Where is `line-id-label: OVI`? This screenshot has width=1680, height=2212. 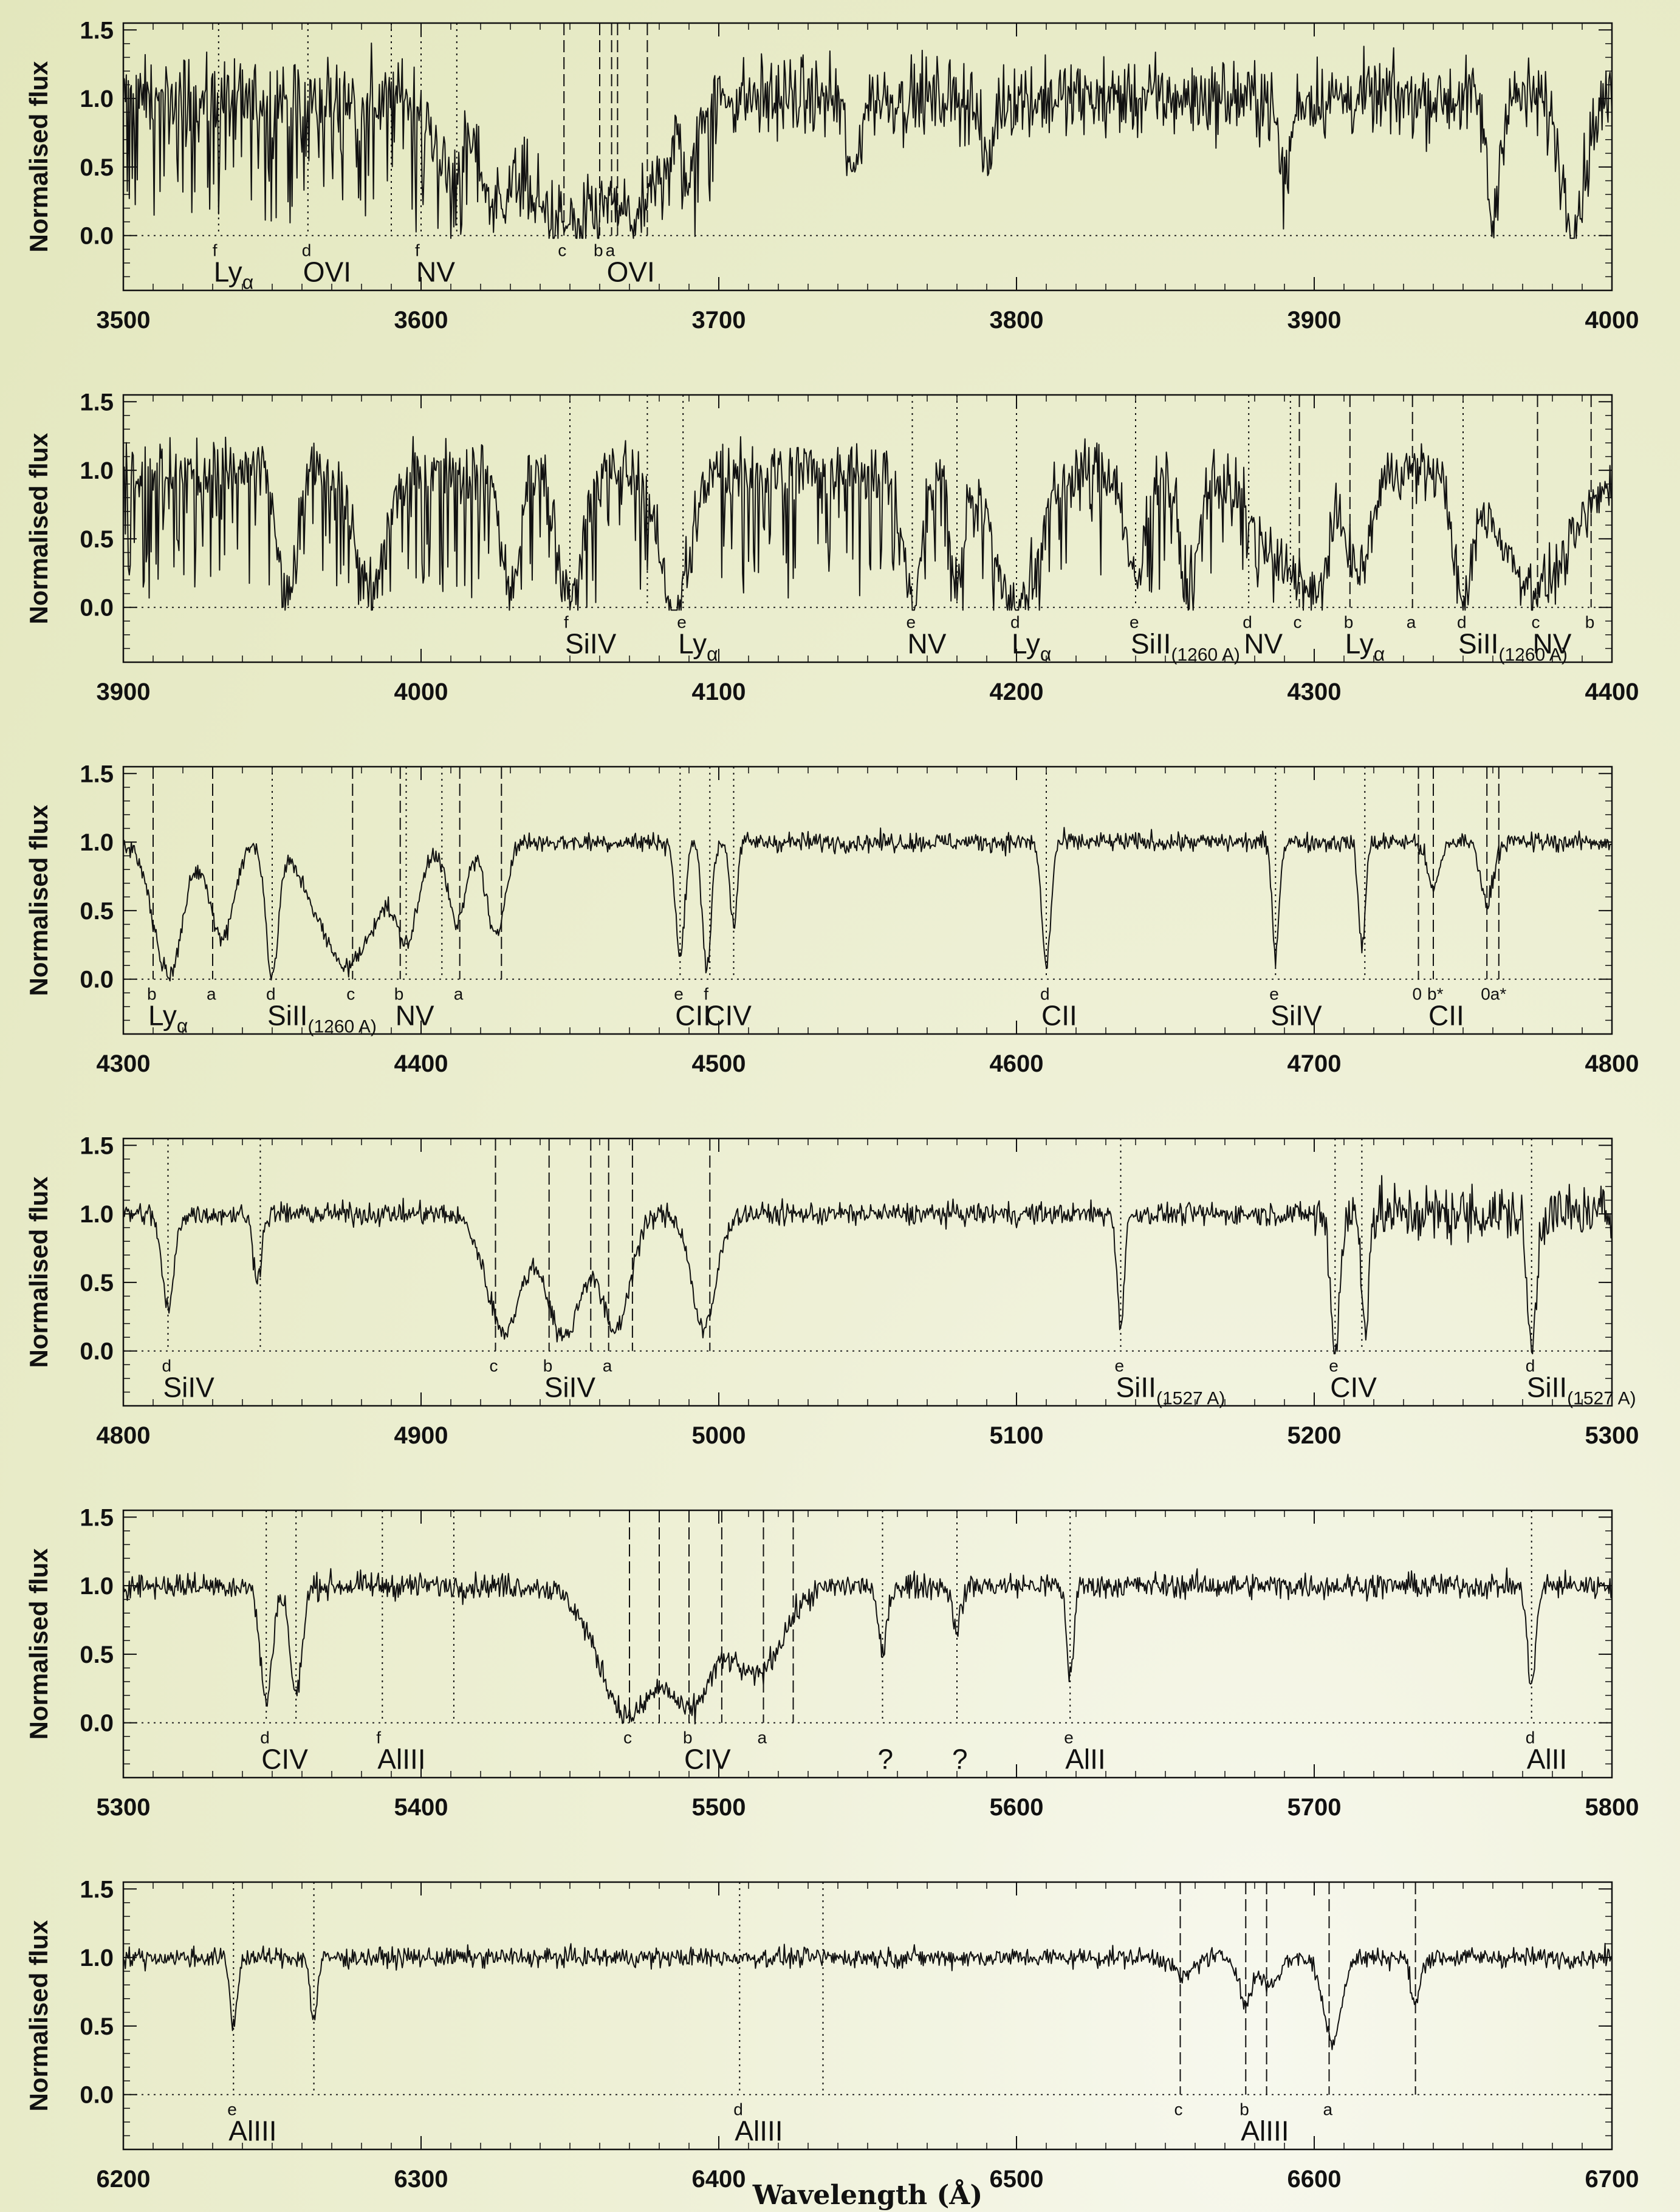 line-id-label: OVI is located at coordinates (327, 272).